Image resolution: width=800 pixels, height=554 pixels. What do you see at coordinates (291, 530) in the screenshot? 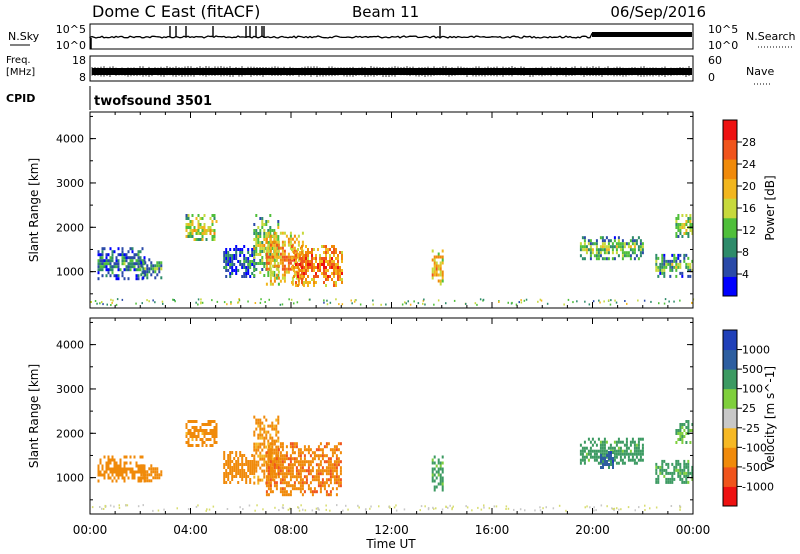
I see `time-tick-label: 08:00` at bounding box center [291, 530].